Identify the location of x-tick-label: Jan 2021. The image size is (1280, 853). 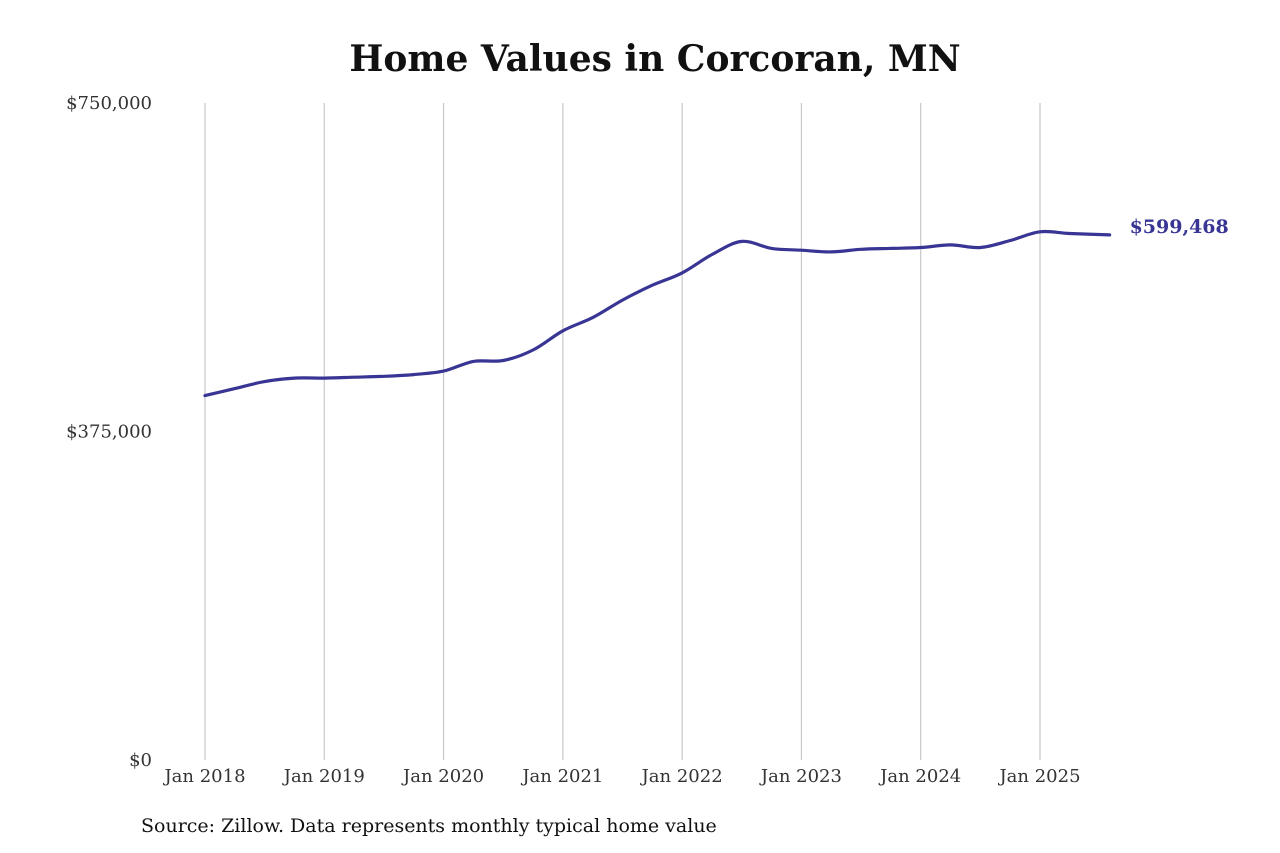
(561, 776).